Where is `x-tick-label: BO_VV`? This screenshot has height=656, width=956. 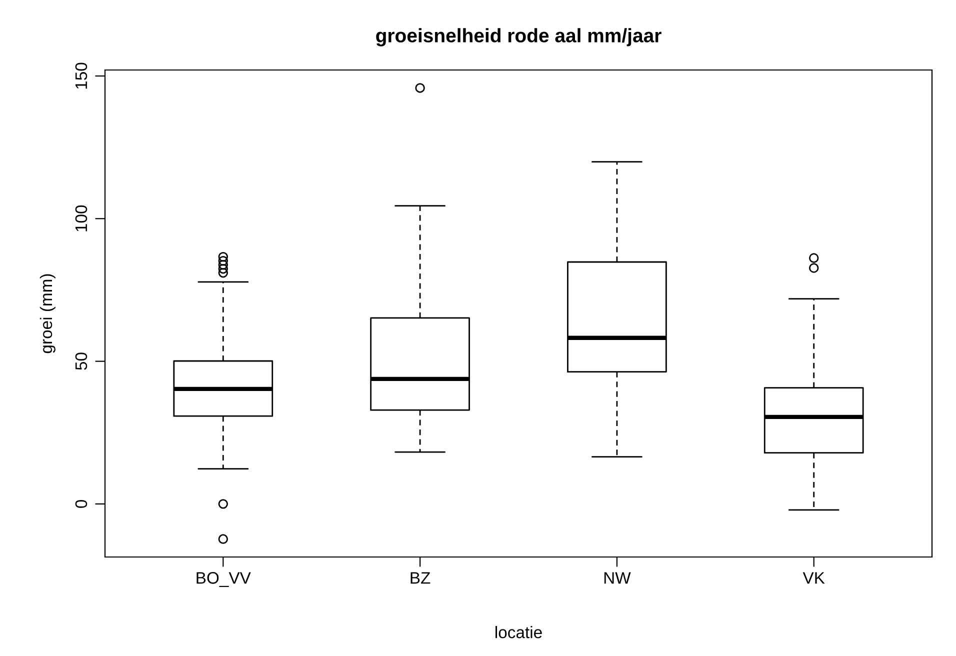 x-tick-label: BO_VV is located at coordinates (223, 579).